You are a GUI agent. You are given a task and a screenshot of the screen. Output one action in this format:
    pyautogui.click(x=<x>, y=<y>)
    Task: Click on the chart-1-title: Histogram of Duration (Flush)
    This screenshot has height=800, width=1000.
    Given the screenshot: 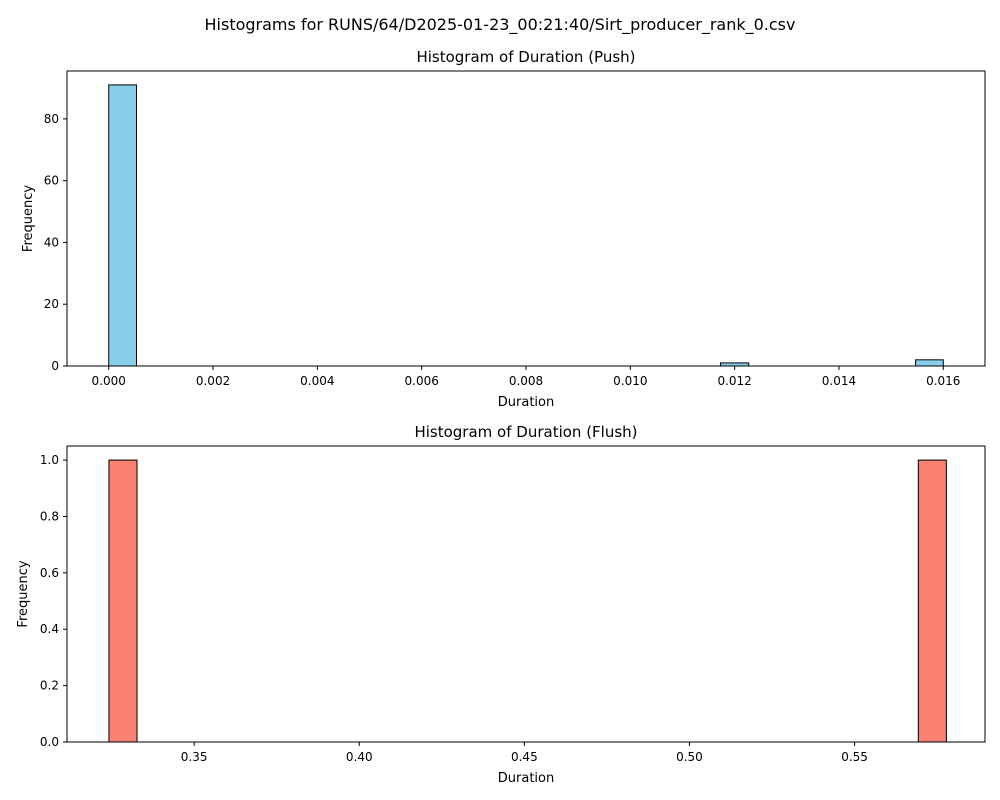 What is the action you would take?
    pyautogui.click(x=525, y=432)
    